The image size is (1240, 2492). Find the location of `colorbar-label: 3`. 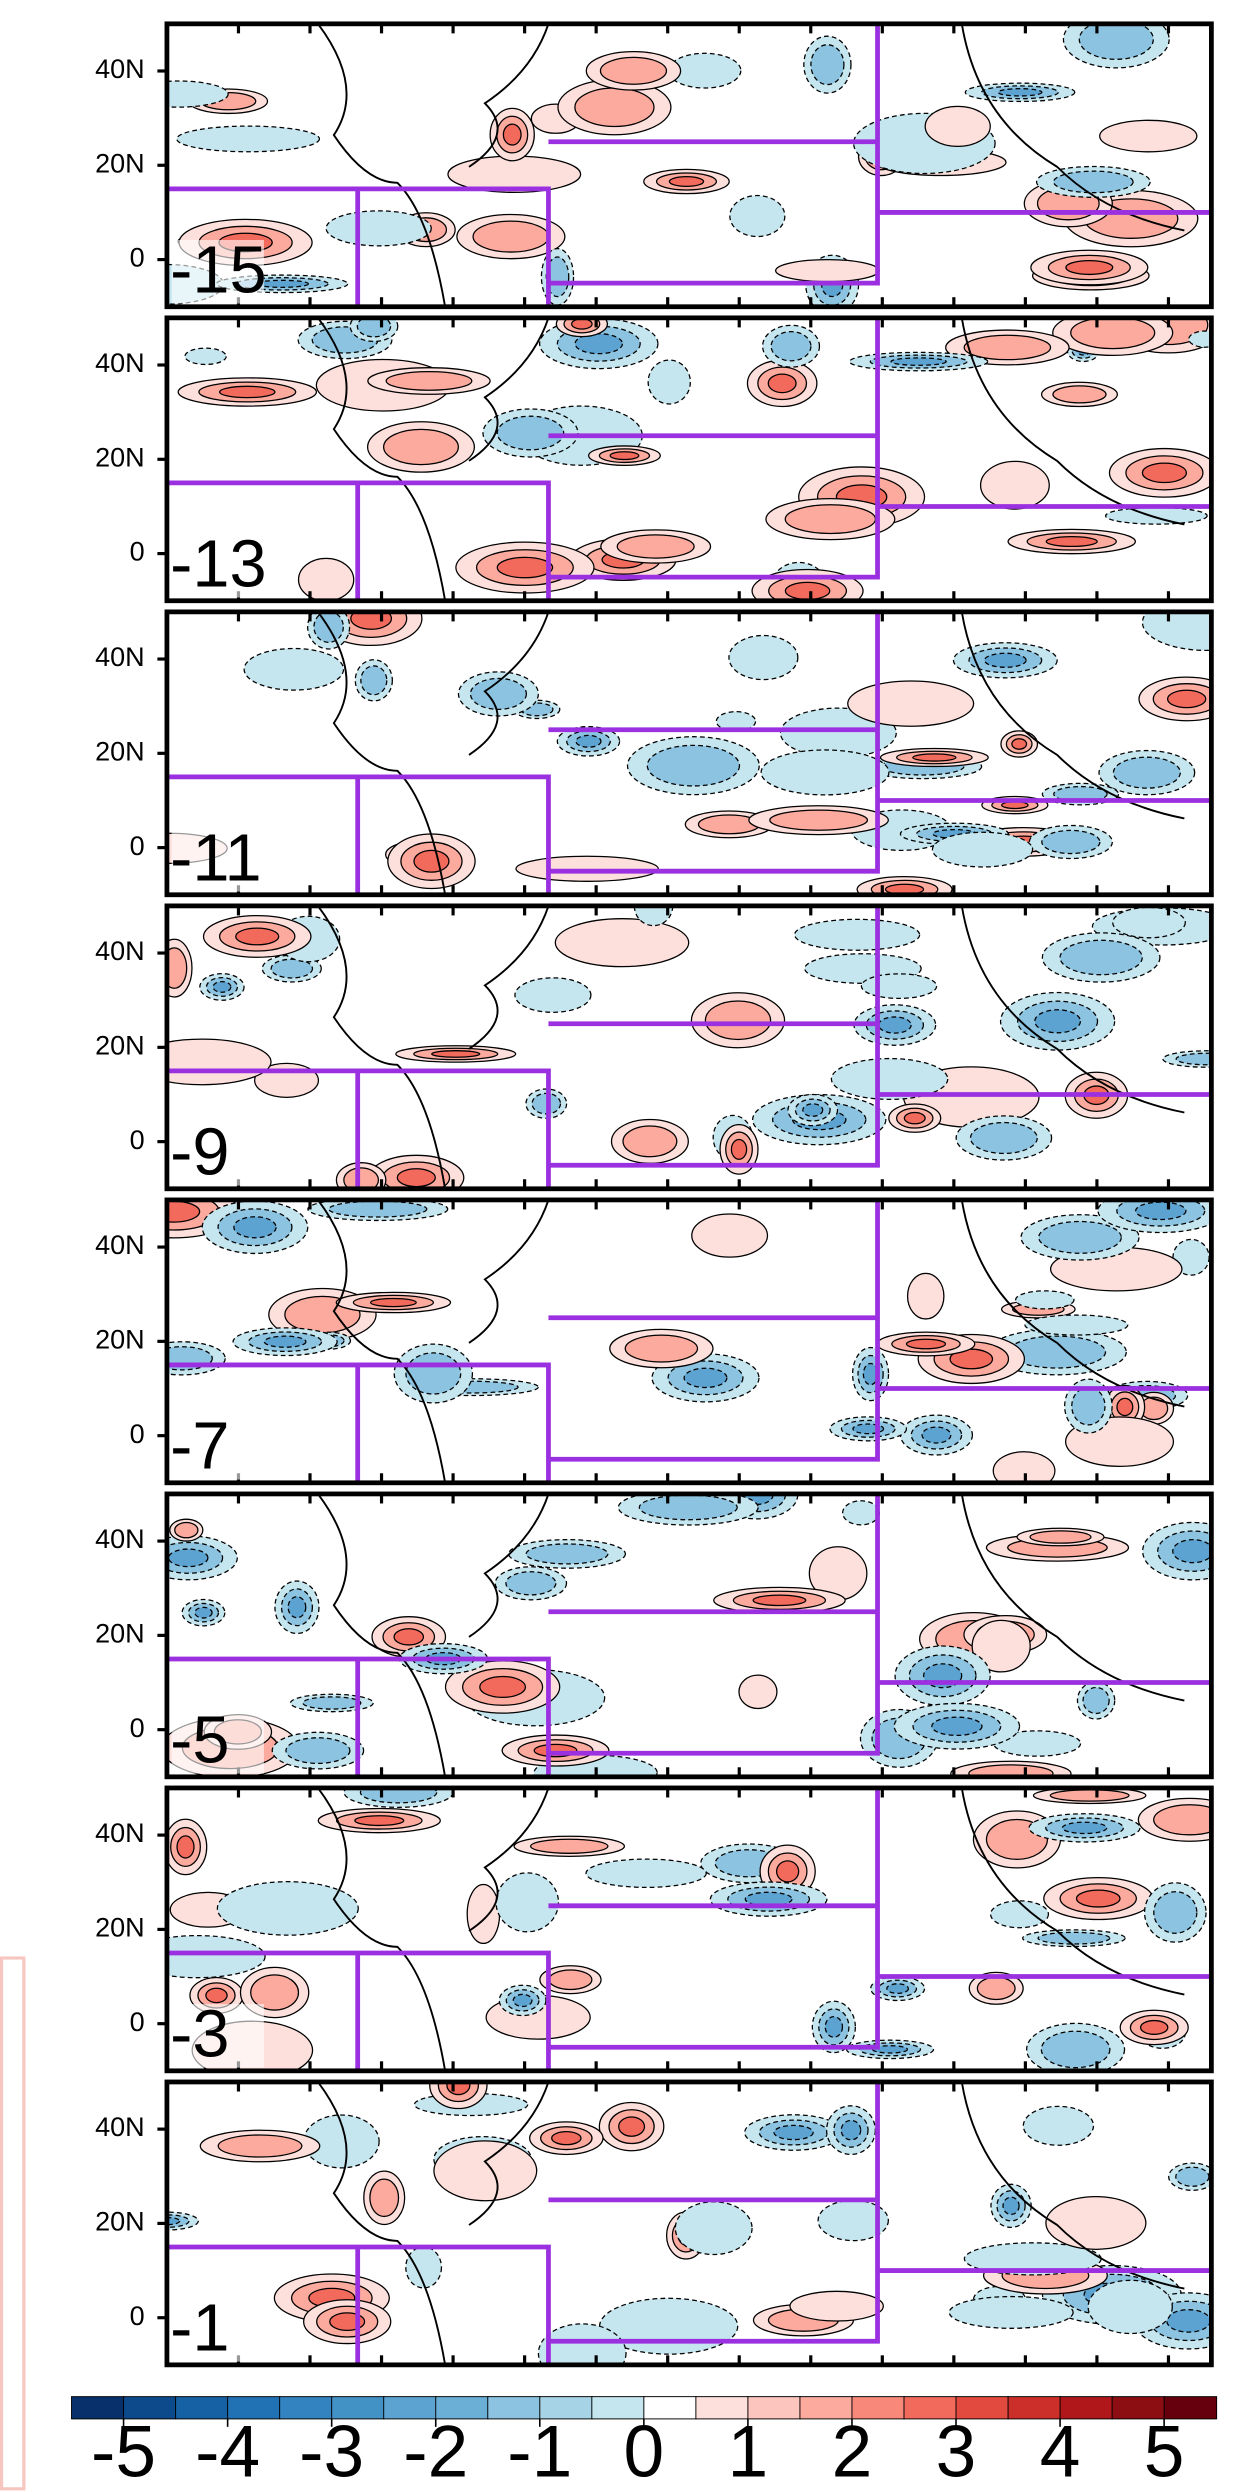

colorbar-label: 3 is located at coordinates (956, 2451).